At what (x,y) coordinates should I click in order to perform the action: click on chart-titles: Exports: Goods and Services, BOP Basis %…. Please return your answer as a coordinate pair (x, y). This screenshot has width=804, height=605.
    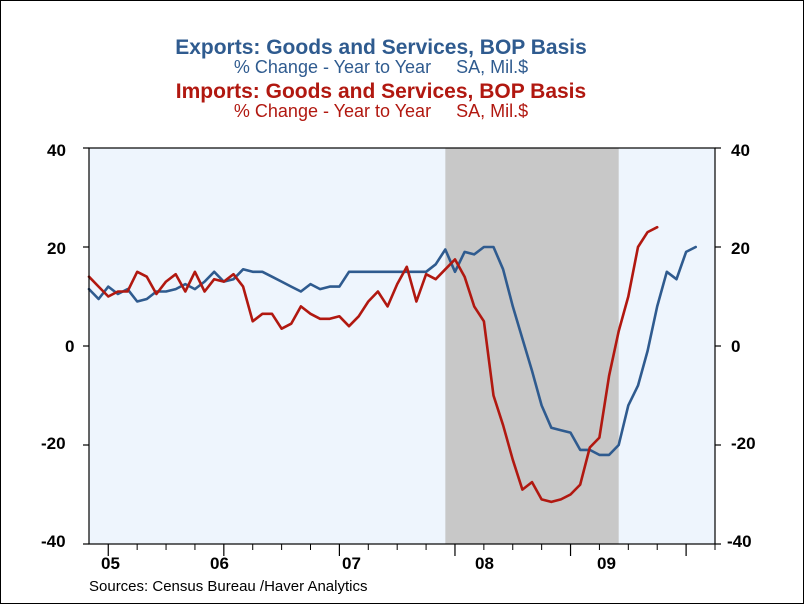
    Looking at the image, I should click on (381, 78).